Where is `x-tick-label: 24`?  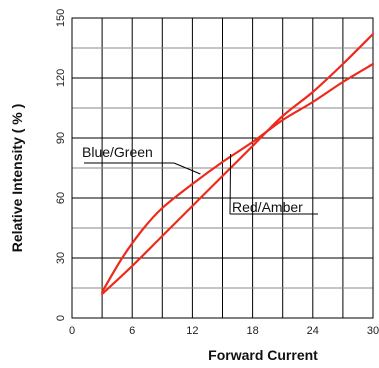 x-tick-label: 24 is located at coordinates (313, 331).